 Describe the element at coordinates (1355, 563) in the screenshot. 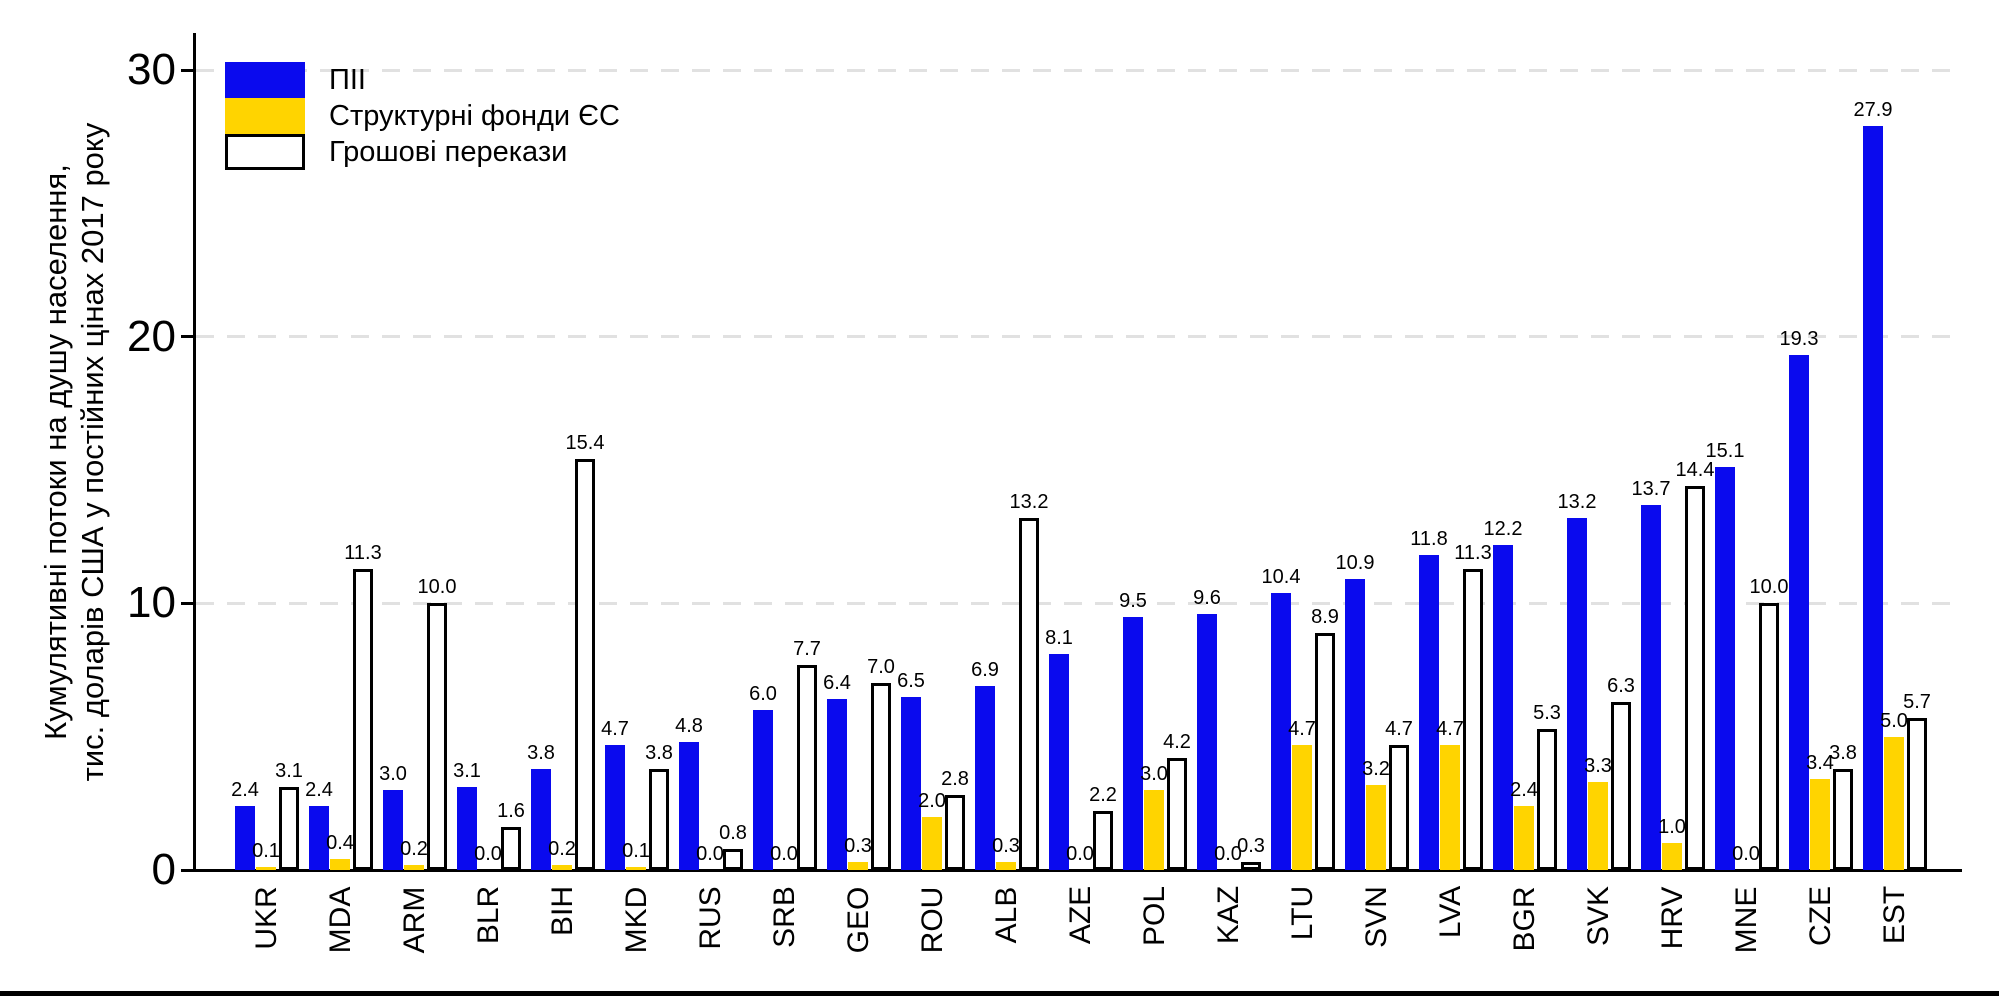

I see `value-label-fdi-svn: 10.9` at that location.